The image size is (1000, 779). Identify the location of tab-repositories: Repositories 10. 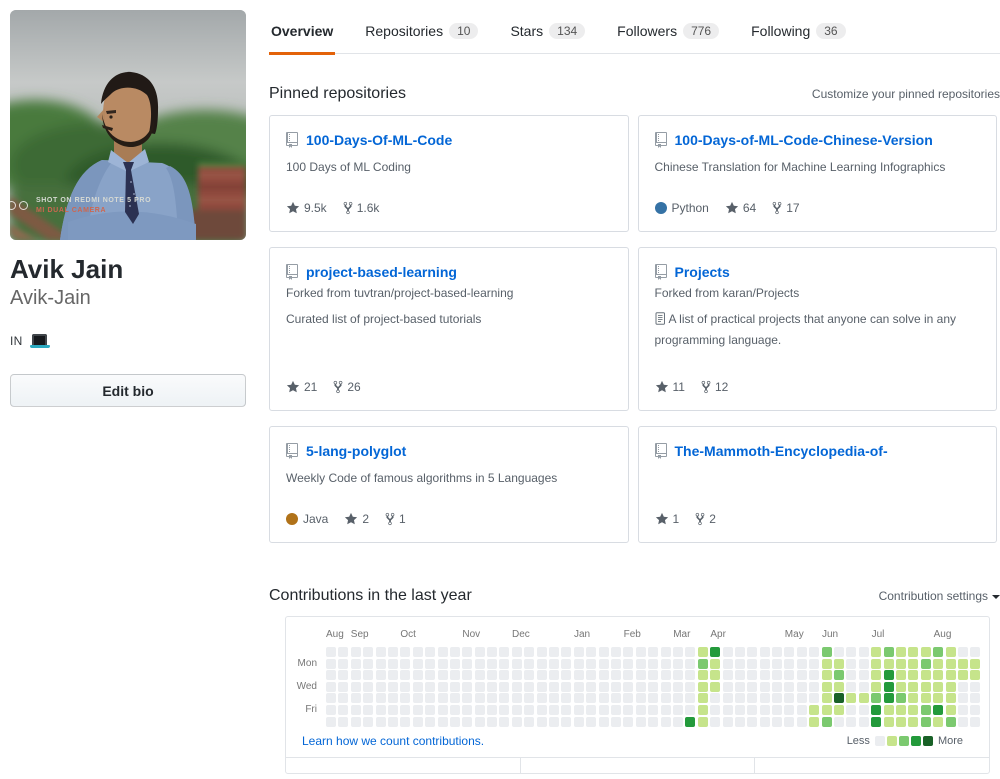
(421, 37).